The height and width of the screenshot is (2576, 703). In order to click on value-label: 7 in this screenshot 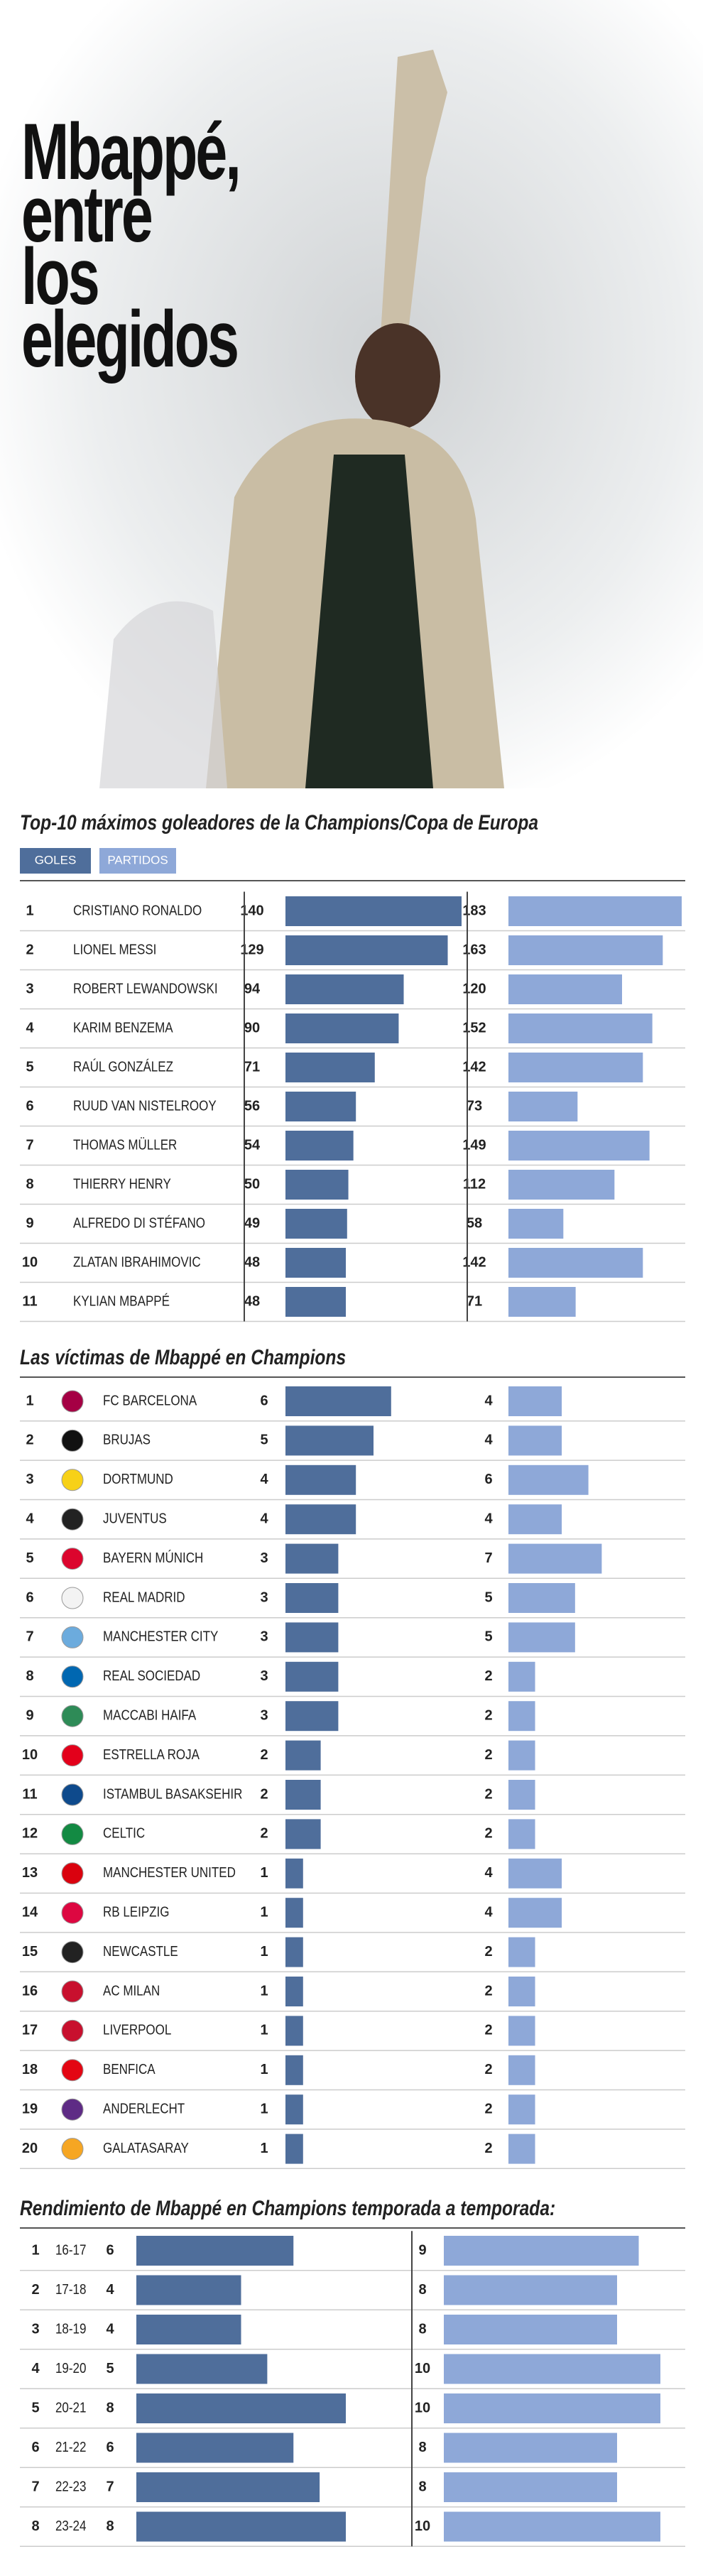, I will do `click(488, 1558)`.